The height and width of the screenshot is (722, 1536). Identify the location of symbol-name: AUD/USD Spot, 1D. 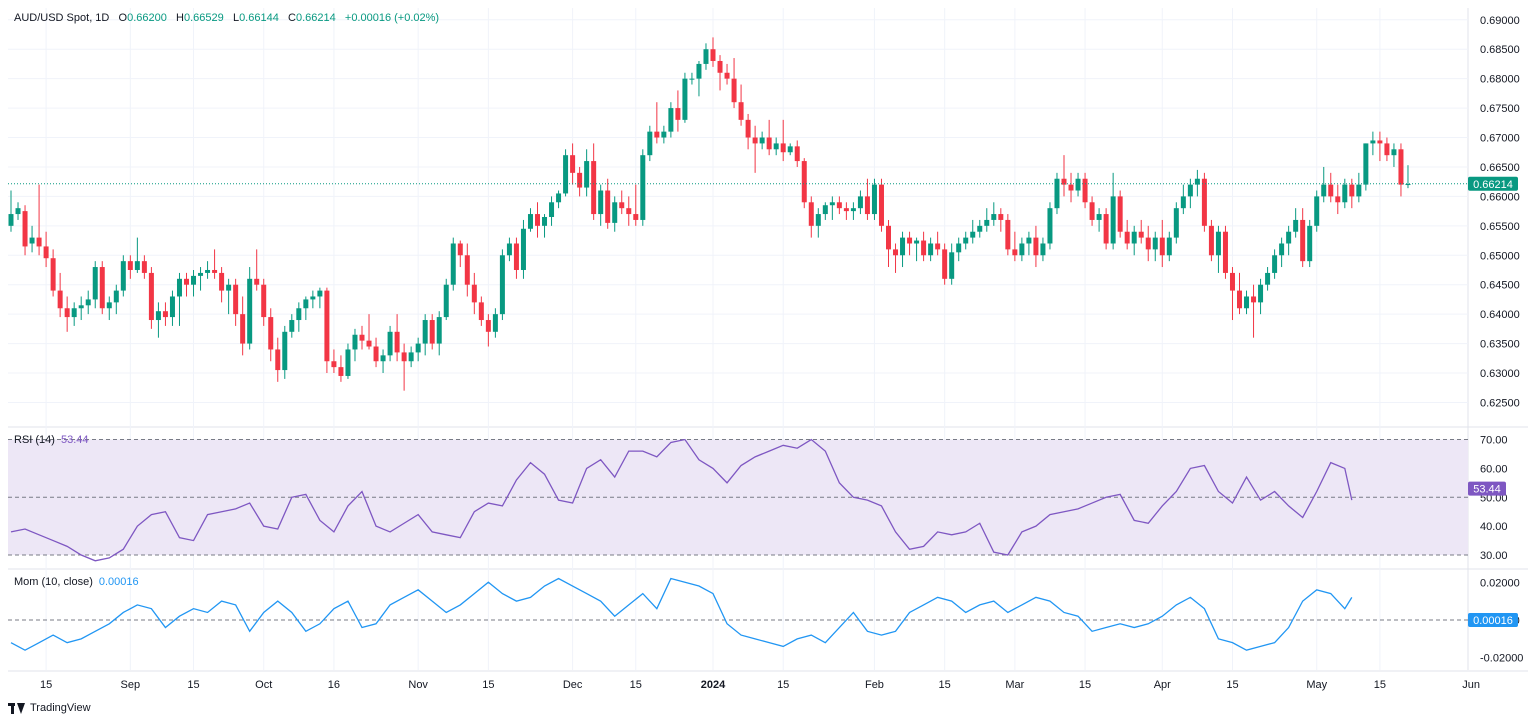
(62, 18).